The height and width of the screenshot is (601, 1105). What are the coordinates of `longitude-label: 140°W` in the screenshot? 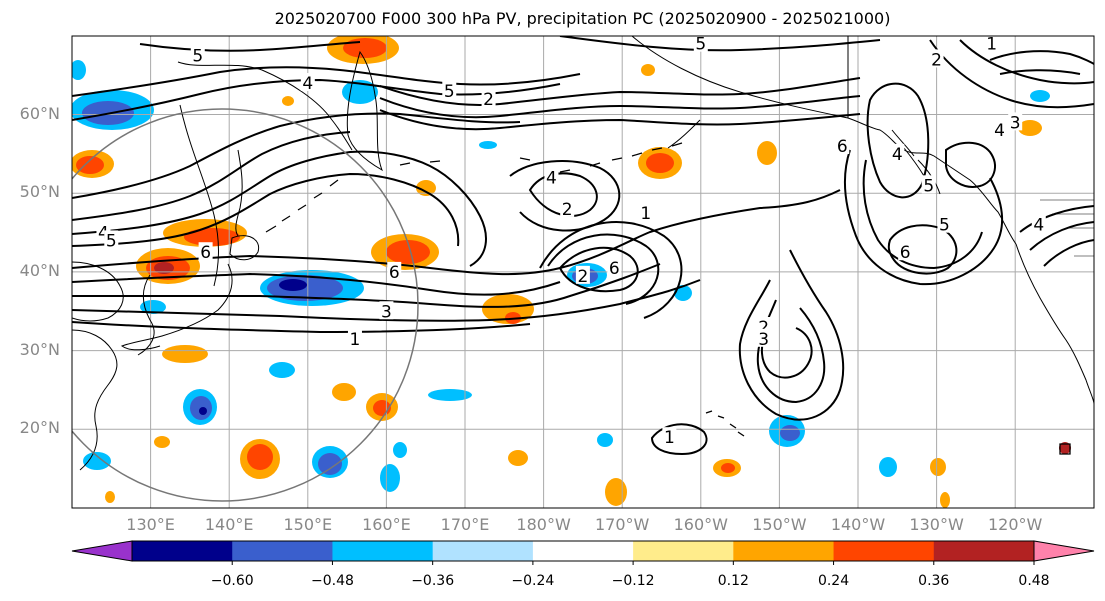 It's located at (858, 524).